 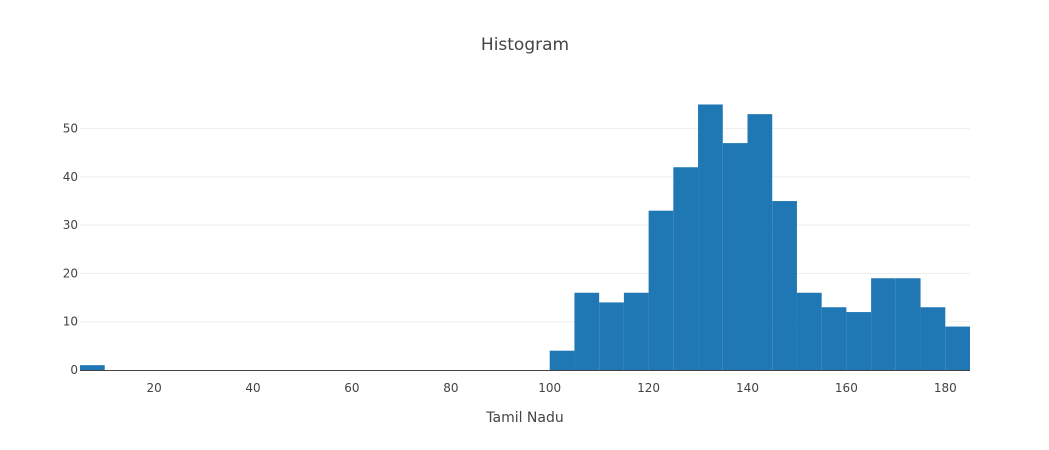 What do you see at coordinates (648, 388) in the screenshot?
I see `x-tick-label: 120` at bounding box center [648, 388].